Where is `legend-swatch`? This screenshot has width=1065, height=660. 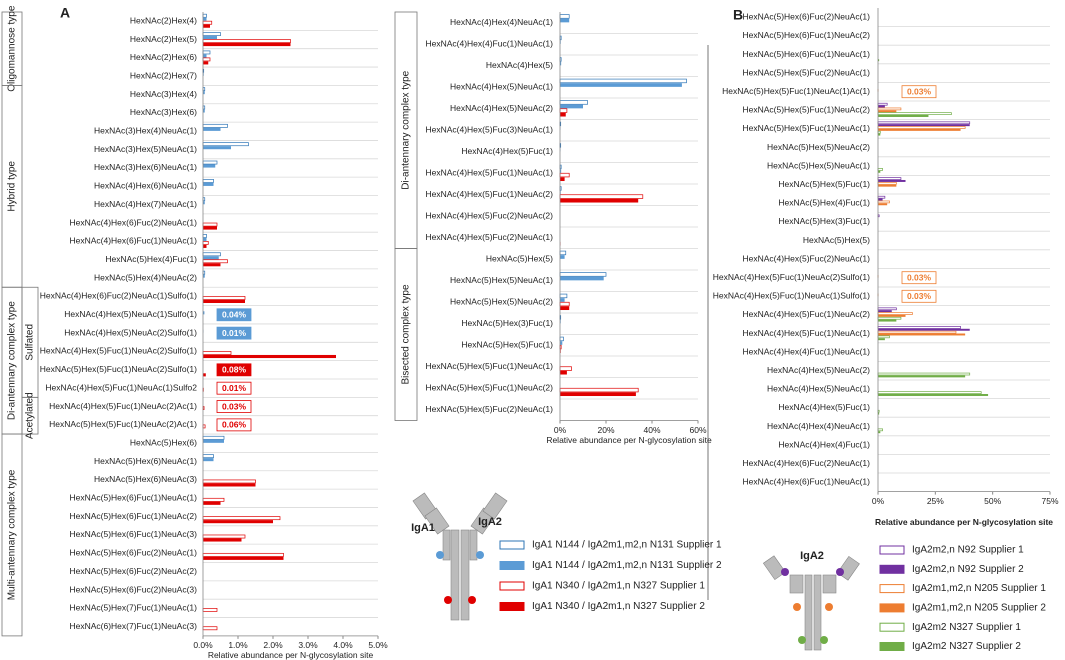
legend-swatch is located at coordinates (892, 646).